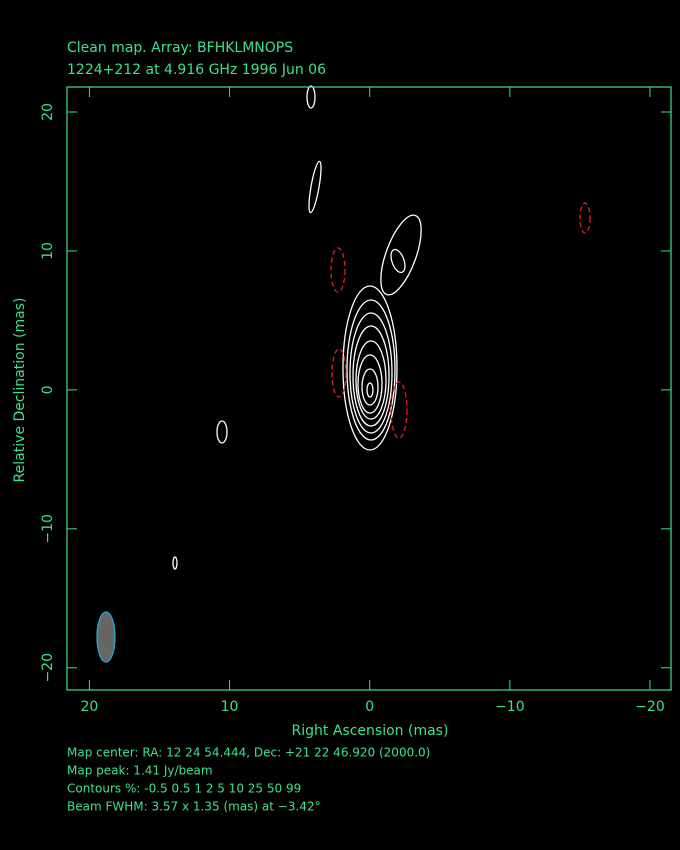 The height and width of the screenshot is (850, 680). What do you see at coordinates (369, 707) in the screenshot?
I see `x-tick-label: 0` at bounding box center [369, 707].